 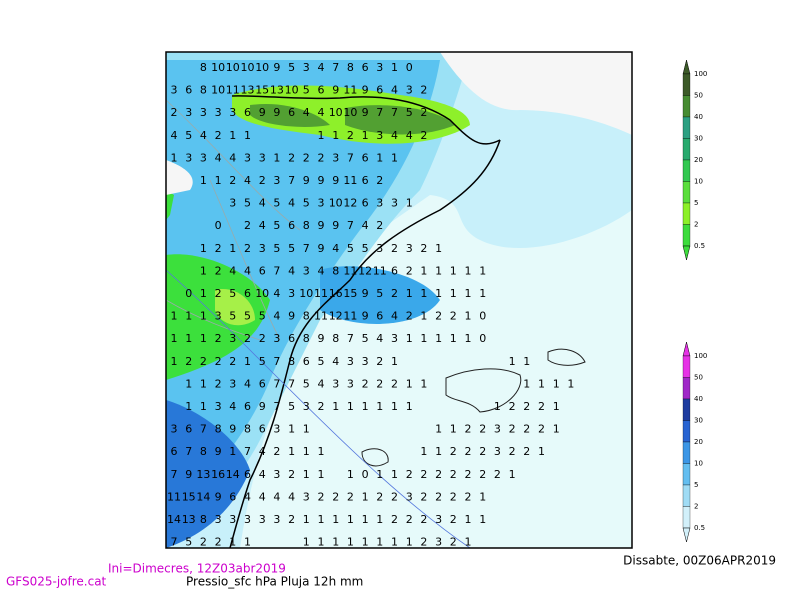 What do you see at coordinates (203, 474) in the screenshot?
I see `grid-value: 13` at bounding box center [203, 474].